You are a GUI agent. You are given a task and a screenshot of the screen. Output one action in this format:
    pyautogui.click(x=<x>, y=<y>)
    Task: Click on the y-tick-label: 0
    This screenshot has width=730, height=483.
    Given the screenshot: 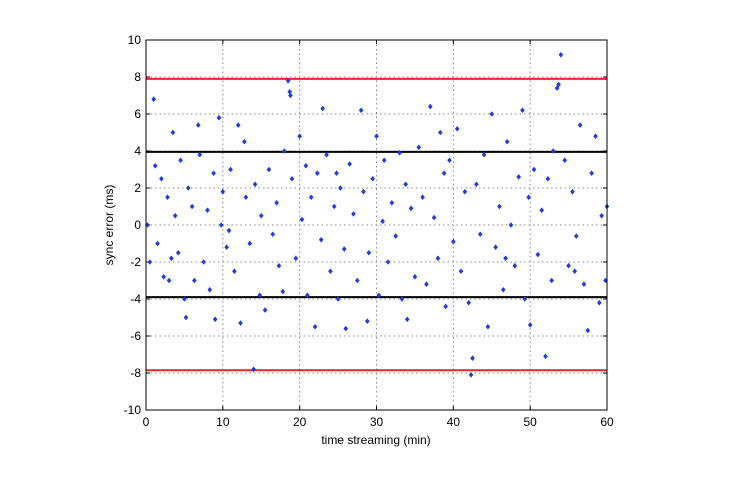 What is the action you would take?
    pyautogui.click(x=137, y=225)
    